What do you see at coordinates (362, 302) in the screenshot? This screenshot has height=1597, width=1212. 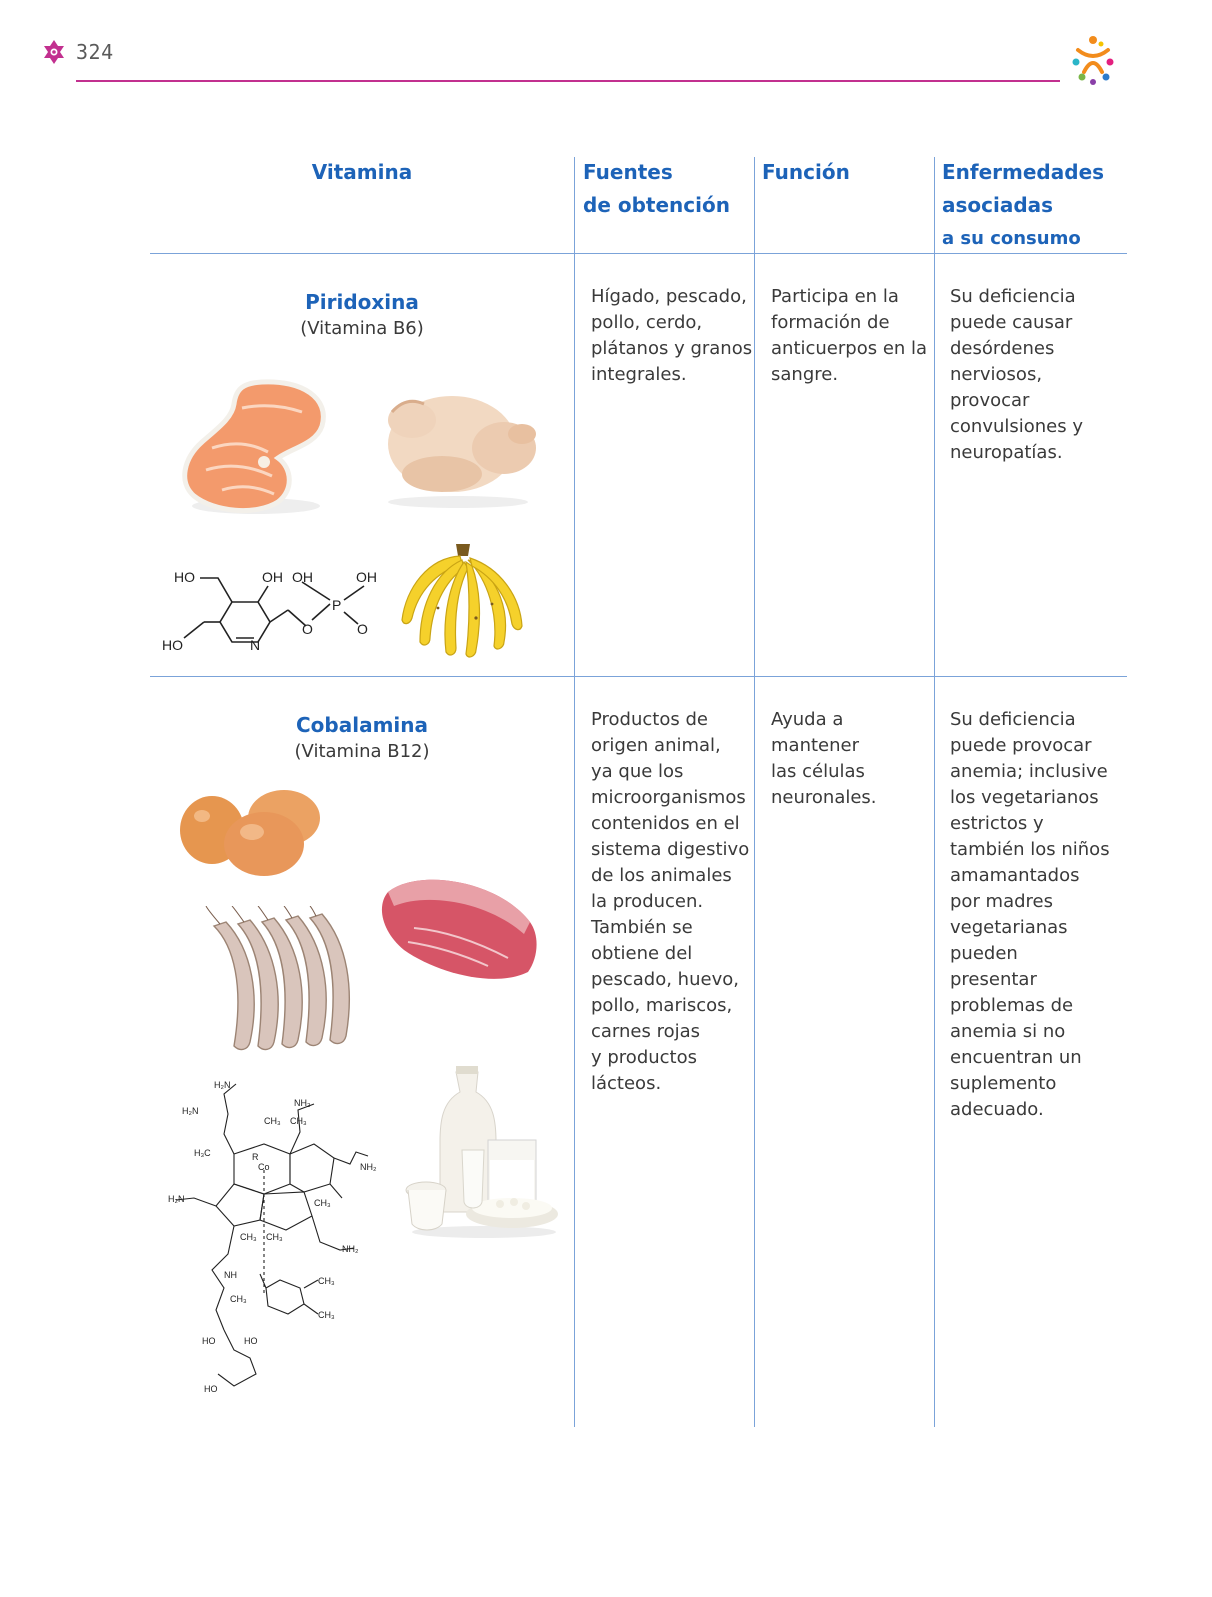 I see `vitamin-name: Piridoxina` at bounding box center [362, 302].